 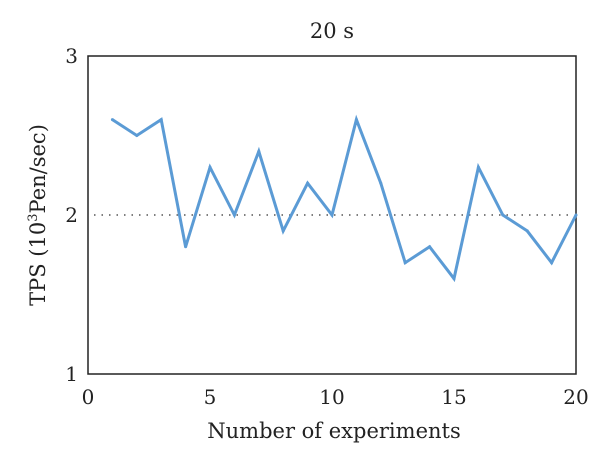 I want to click on chart-title: 20 s, so click(x=332, y=31).